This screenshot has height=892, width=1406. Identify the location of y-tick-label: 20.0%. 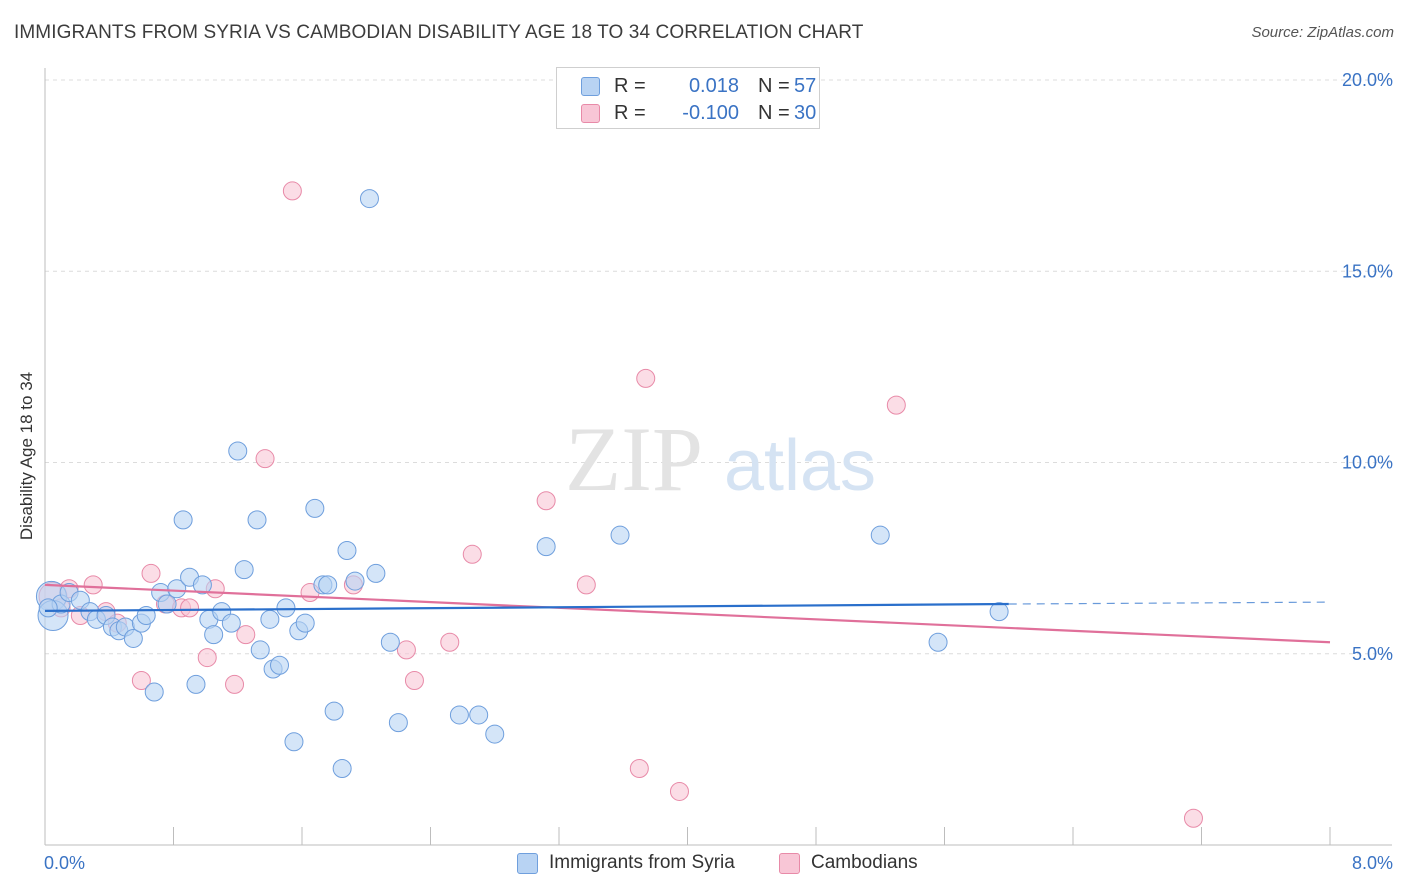
(1367, 80).